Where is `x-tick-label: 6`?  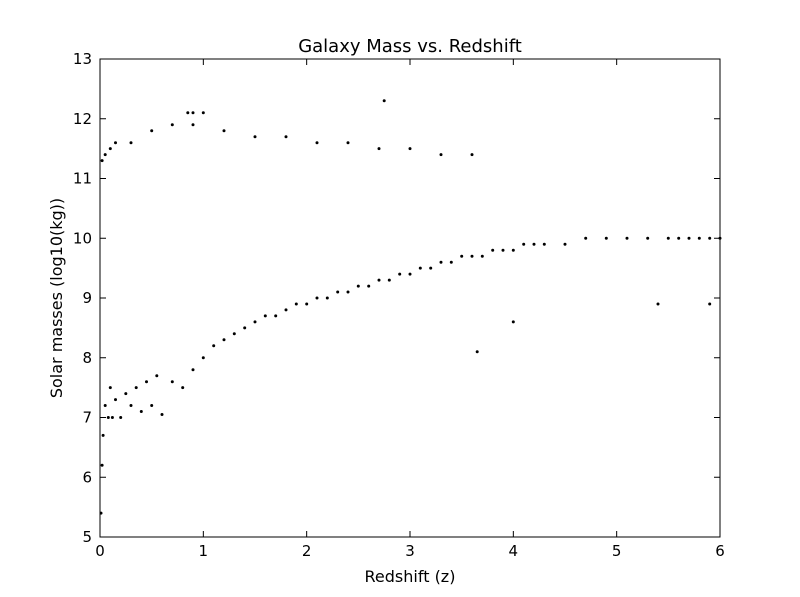
x-tick-label: 6 is located at coordinates (720, 551).